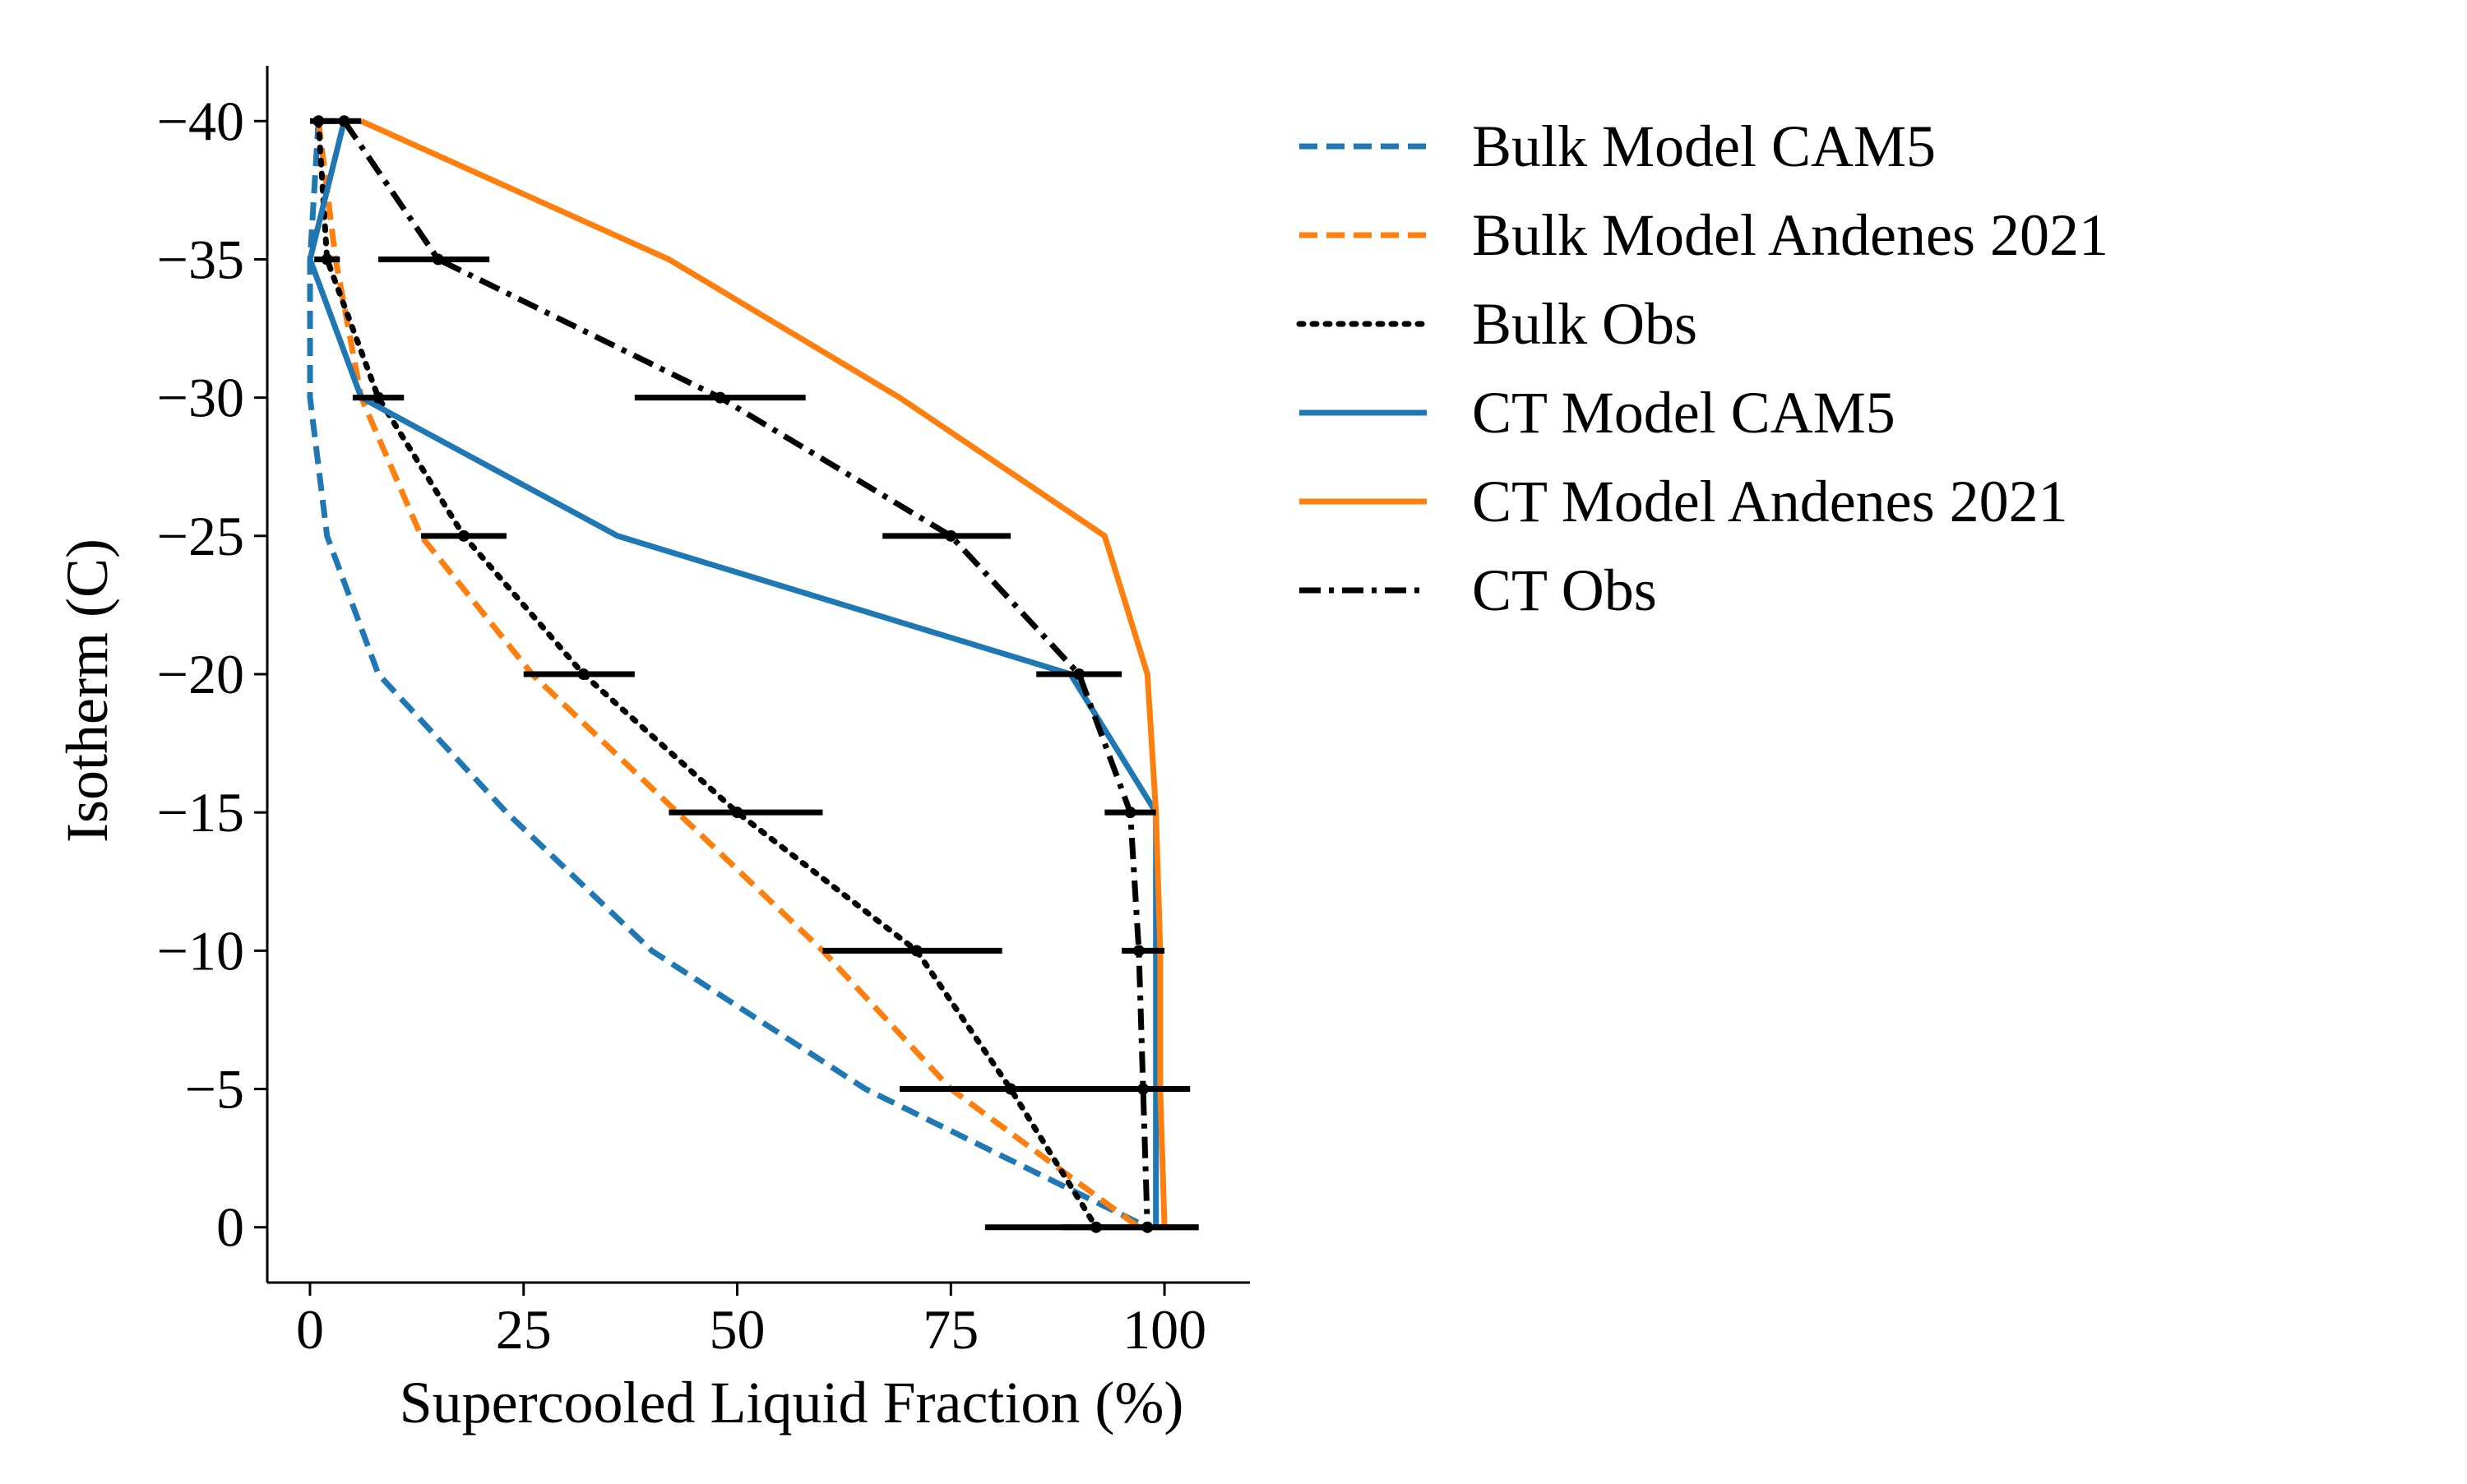 This screenshot has width=2467, height=1484. What do you see at coordinates (1704, 146) in the screenshot?
I see `legend-label-1: Bulk Model CAM5` at bounding box center [1704, 146].